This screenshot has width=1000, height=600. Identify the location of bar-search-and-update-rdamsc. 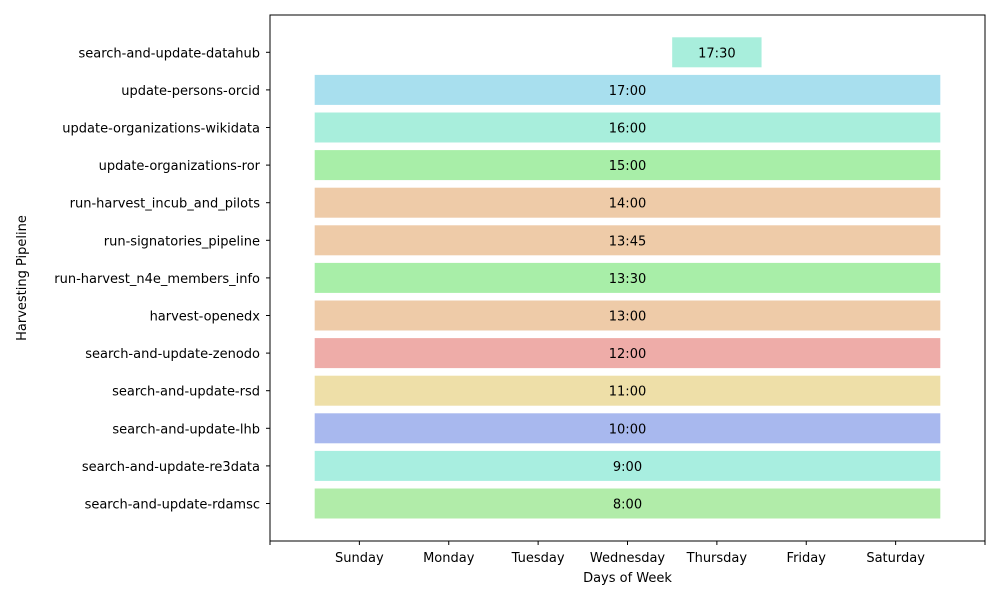
(627, 503).